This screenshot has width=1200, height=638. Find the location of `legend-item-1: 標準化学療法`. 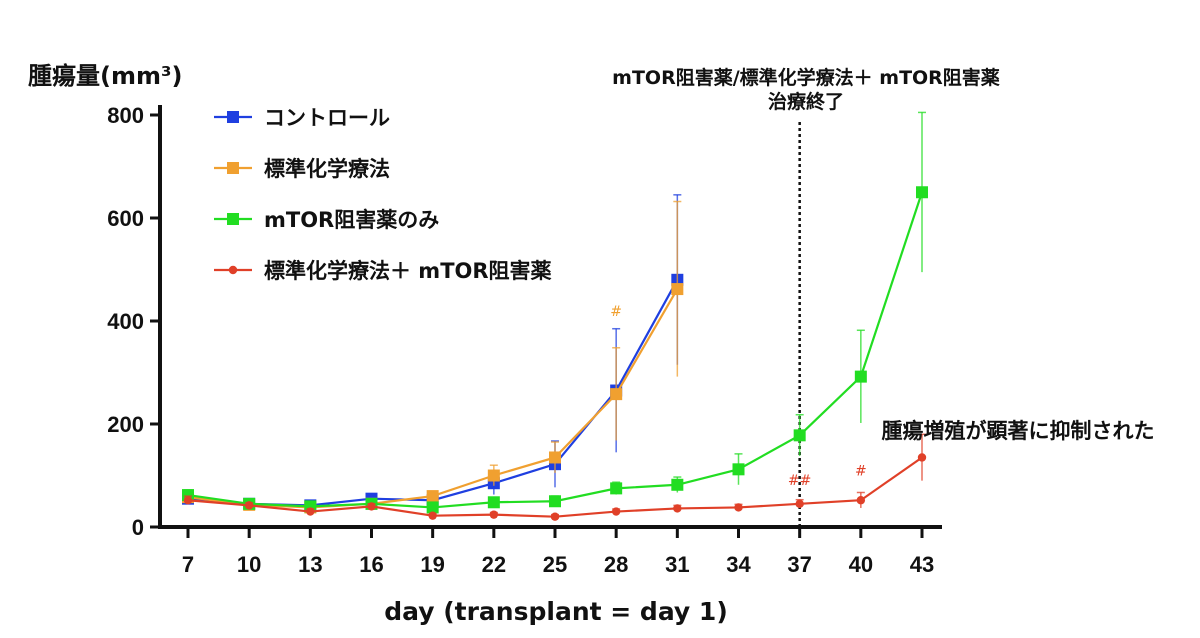

legend-item-1: 標準化学療法 is located at coordinates (302, 169).